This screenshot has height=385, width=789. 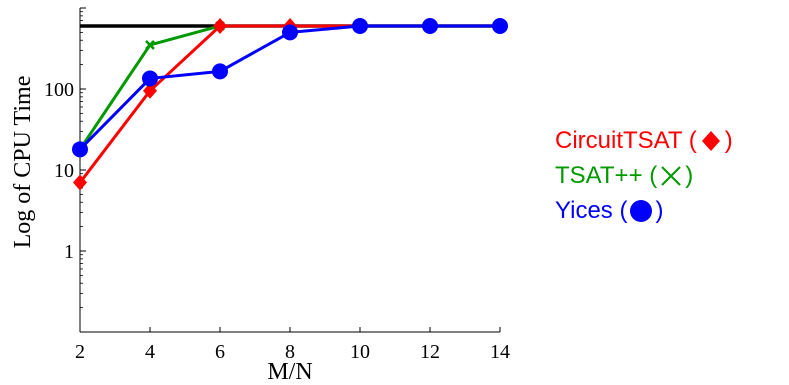 What do you see at coordinates (150, 45) in the screenshot?
I see `data-point-x` at bounding box center [150, 45].